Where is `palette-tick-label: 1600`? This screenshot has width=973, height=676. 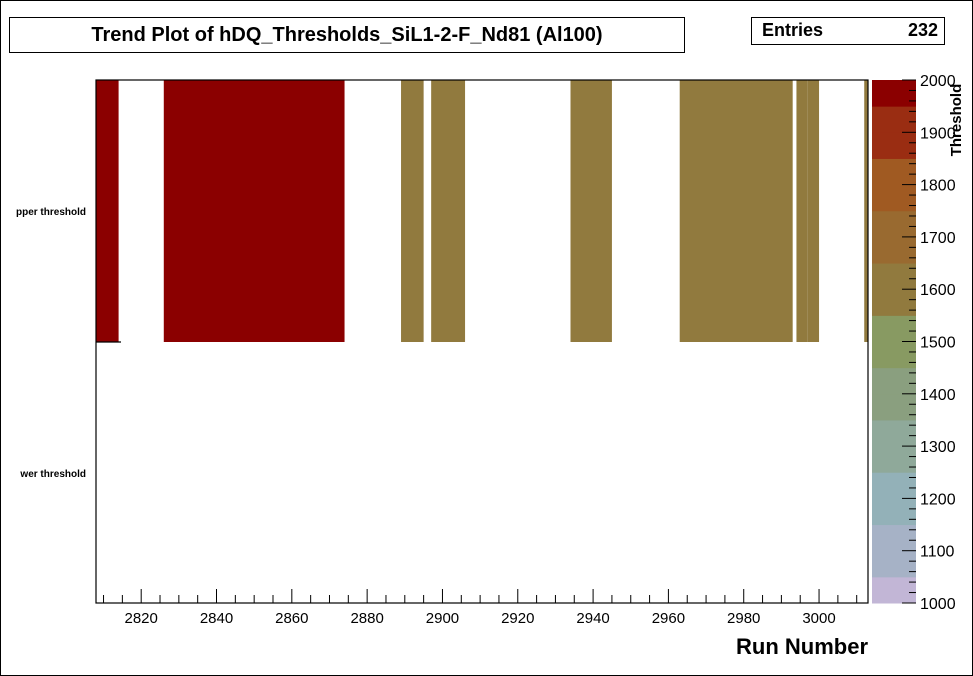
palette-tick-label: 1600 is located at coordinates (938, 290).